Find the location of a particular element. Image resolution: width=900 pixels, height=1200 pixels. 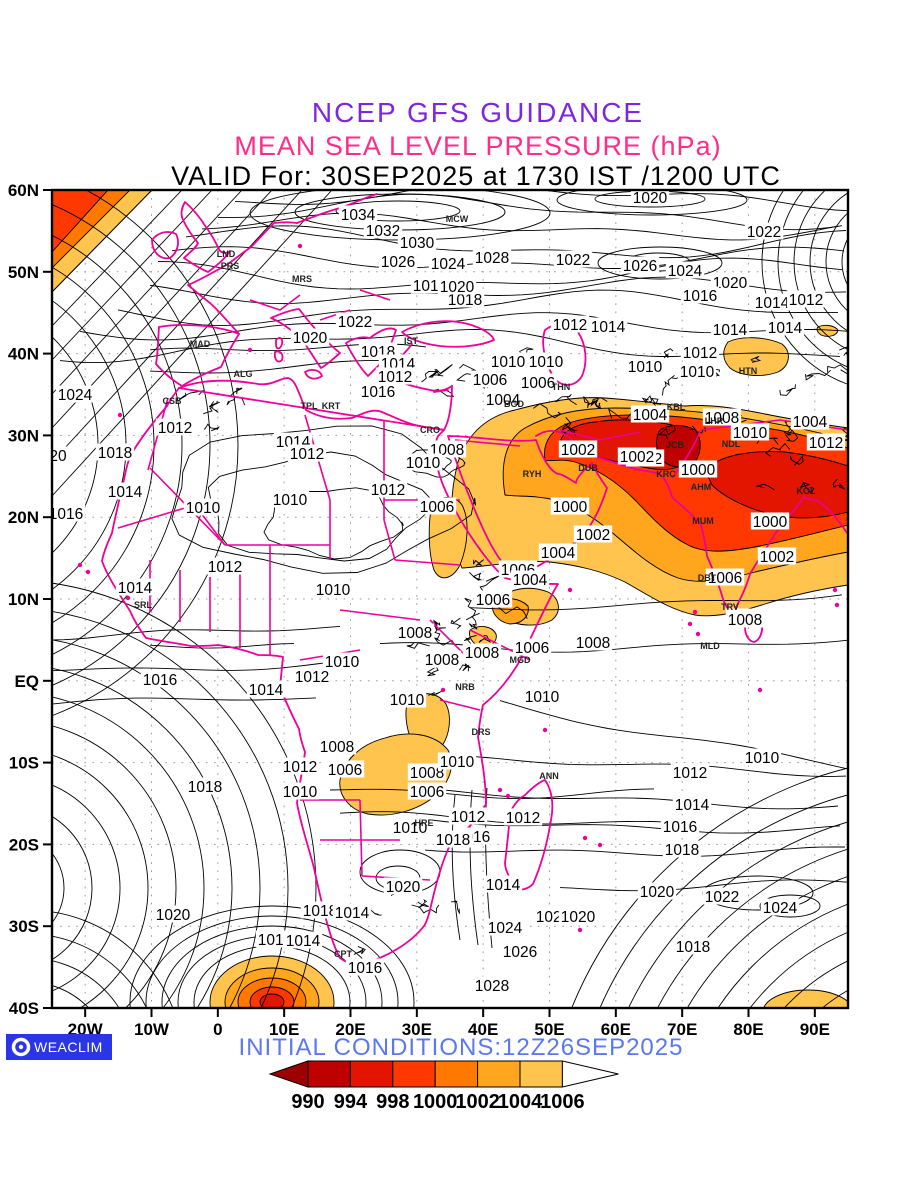

x-axis-label: 60E is located at coordinates (616, 1029).